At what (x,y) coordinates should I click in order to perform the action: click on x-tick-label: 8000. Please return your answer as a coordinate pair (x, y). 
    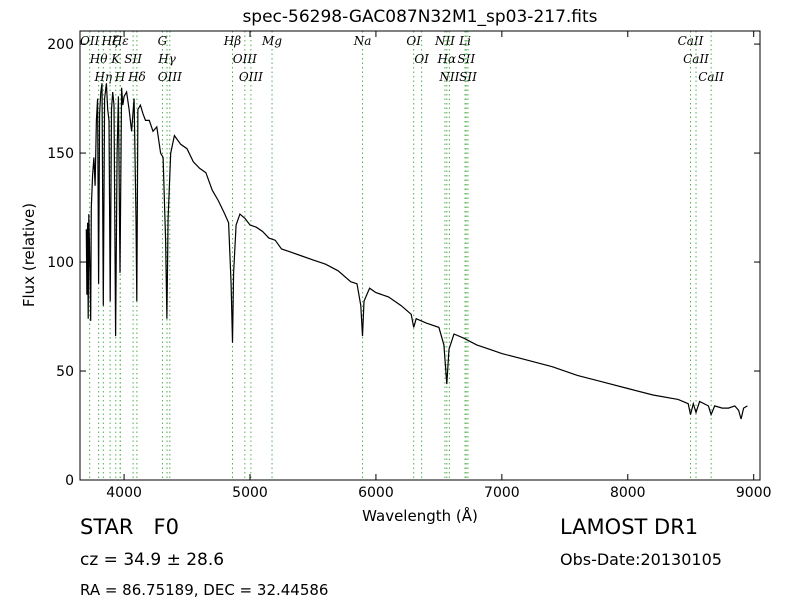
    Looking at the image, I should click on (628, 493).